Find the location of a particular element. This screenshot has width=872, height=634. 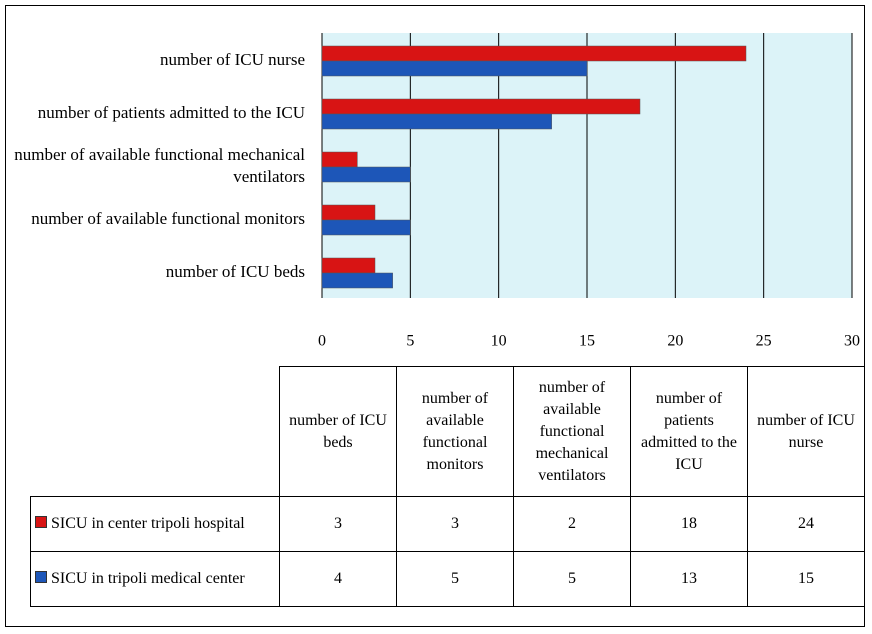

table-value: 4 is located at coordinates (338, 579).